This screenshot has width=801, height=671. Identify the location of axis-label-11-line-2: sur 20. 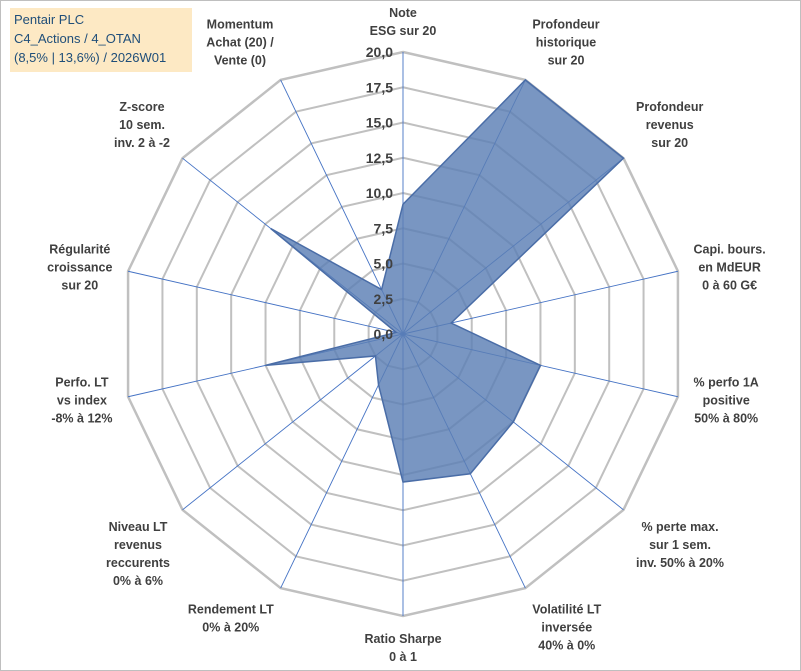
(79, 286).